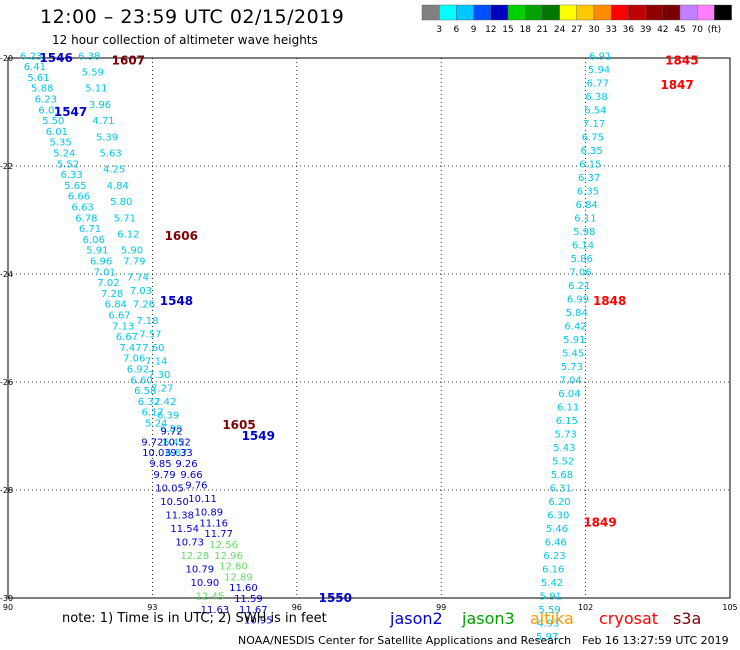 This screenshot has height=650, width=740. Describe the element at coordinates (591, 151) in the screenshot. I see `track-e-value: 6.35` at that location.